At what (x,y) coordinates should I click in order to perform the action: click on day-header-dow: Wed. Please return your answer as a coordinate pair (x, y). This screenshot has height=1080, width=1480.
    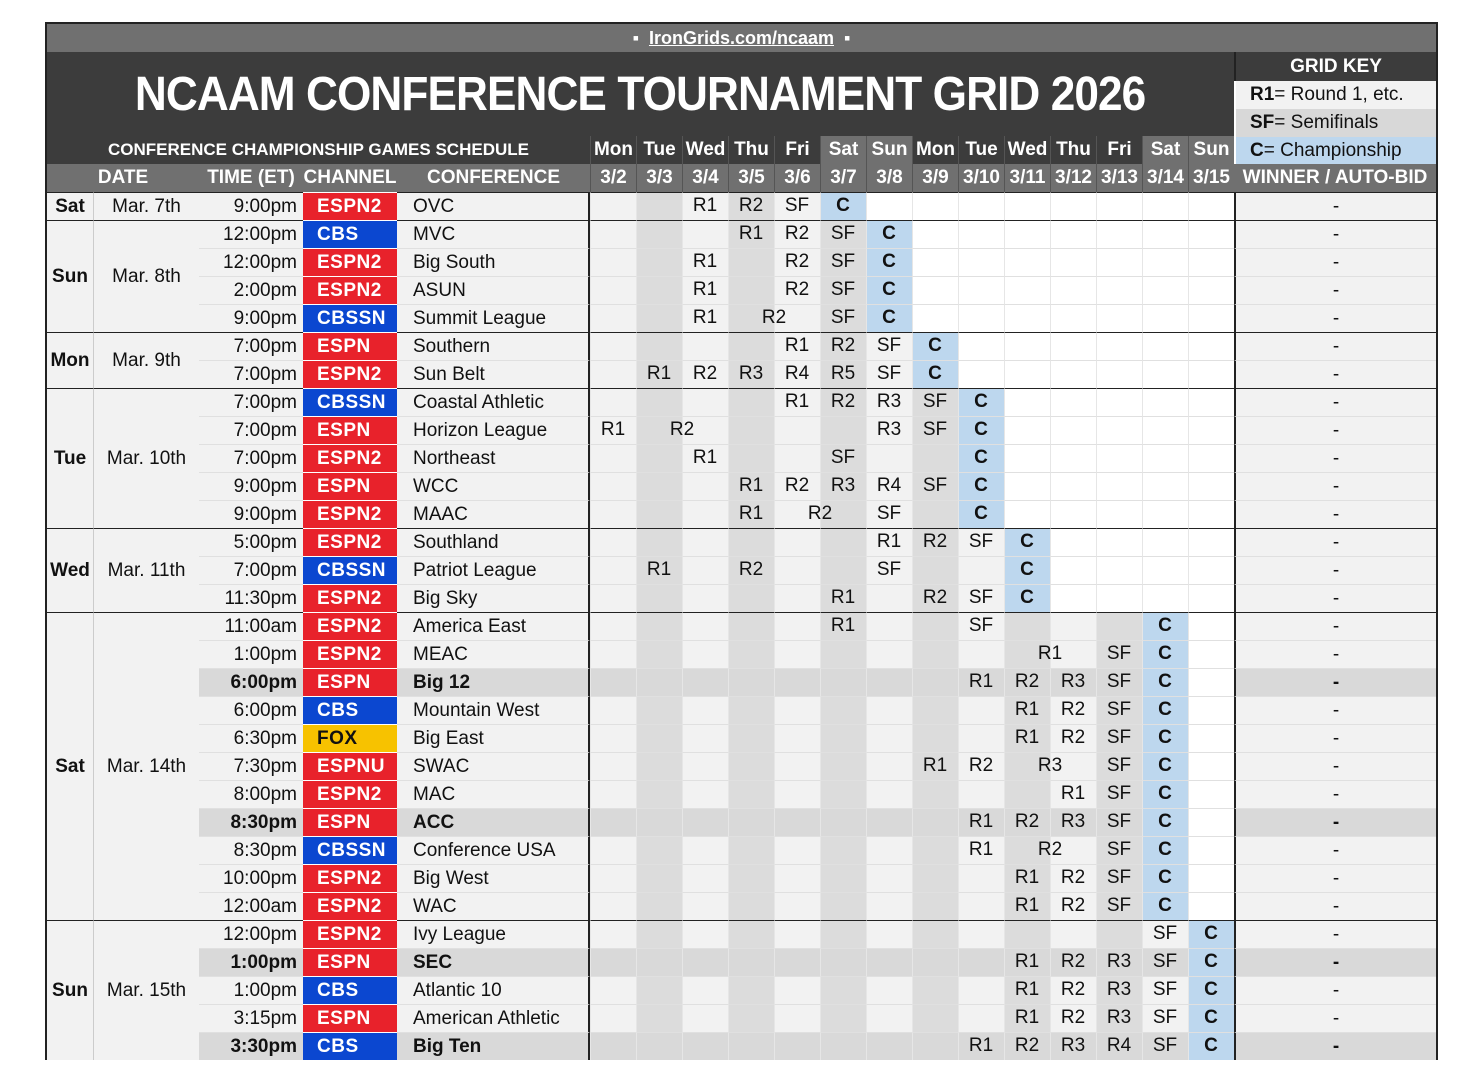
    Looking at the image, I should click on (705, 150).